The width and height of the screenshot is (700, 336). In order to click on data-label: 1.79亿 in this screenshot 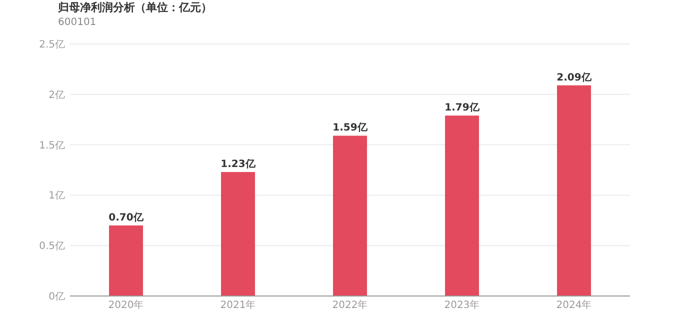, I will do `click(462, 108)`.